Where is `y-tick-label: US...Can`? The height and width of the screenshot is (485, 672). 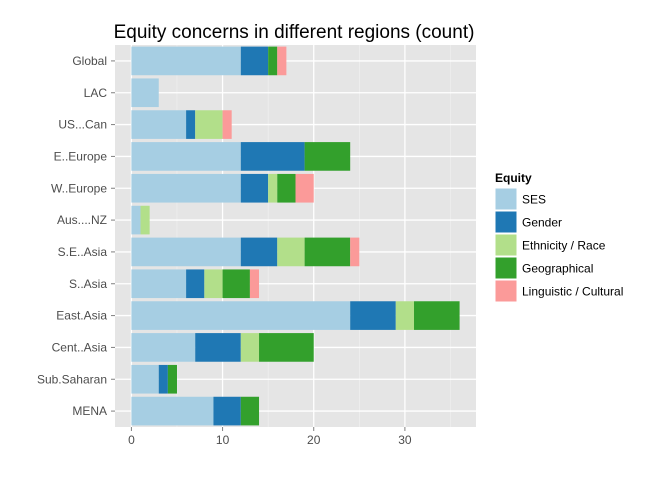 y-tick-label: US...Can is located at coordinates (82, 125).